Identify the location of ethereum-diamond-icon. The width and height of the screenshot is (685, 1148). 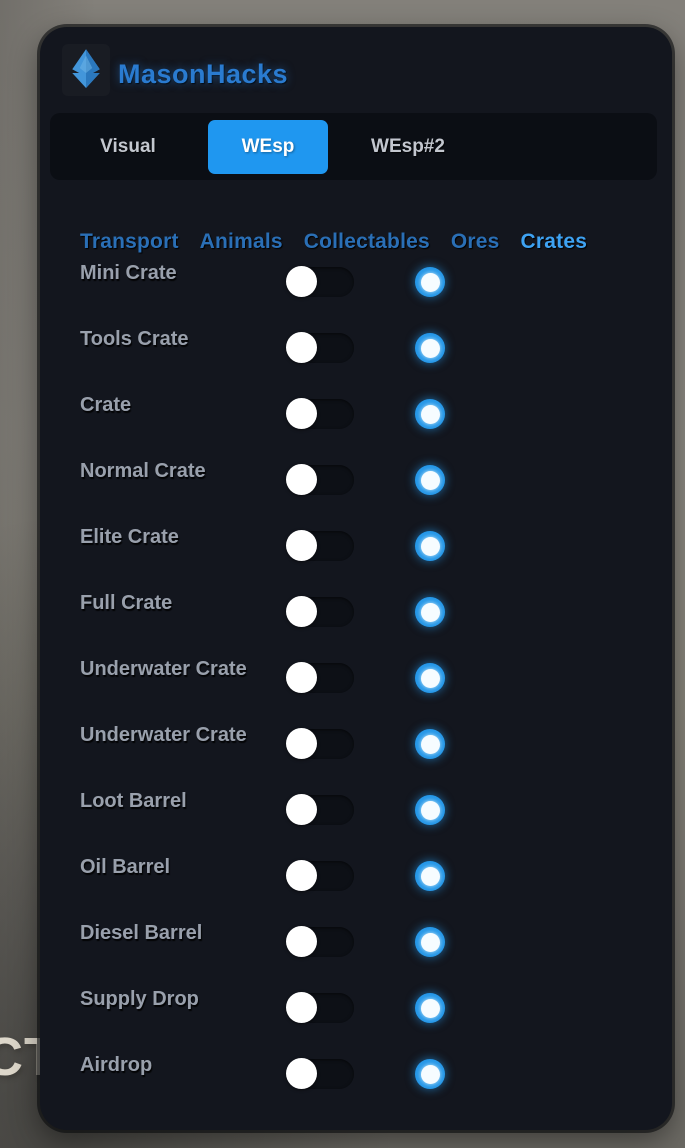
(86, 70).